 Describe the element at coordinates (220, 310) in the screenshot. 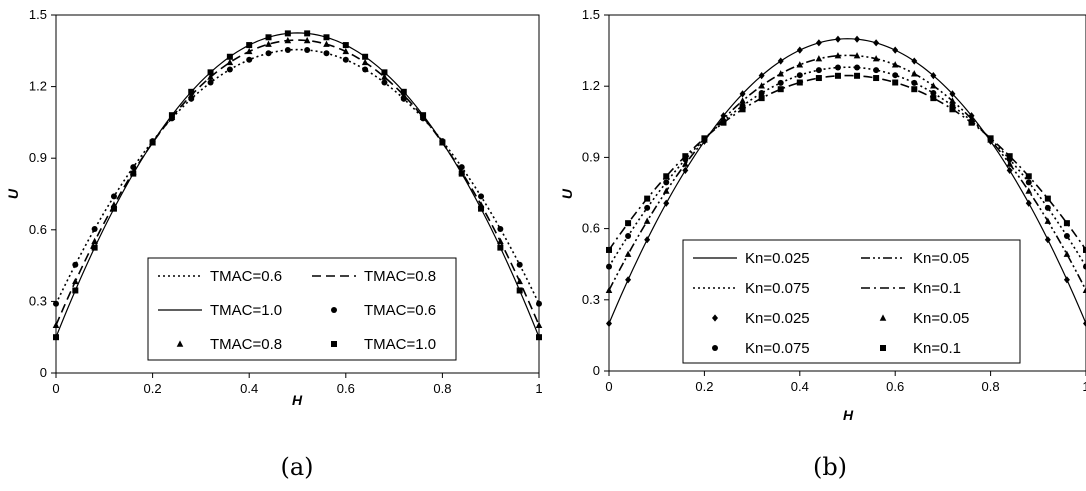

I see `legend-item-tmac-1-0-solid: TMAC=1.0` at that location.